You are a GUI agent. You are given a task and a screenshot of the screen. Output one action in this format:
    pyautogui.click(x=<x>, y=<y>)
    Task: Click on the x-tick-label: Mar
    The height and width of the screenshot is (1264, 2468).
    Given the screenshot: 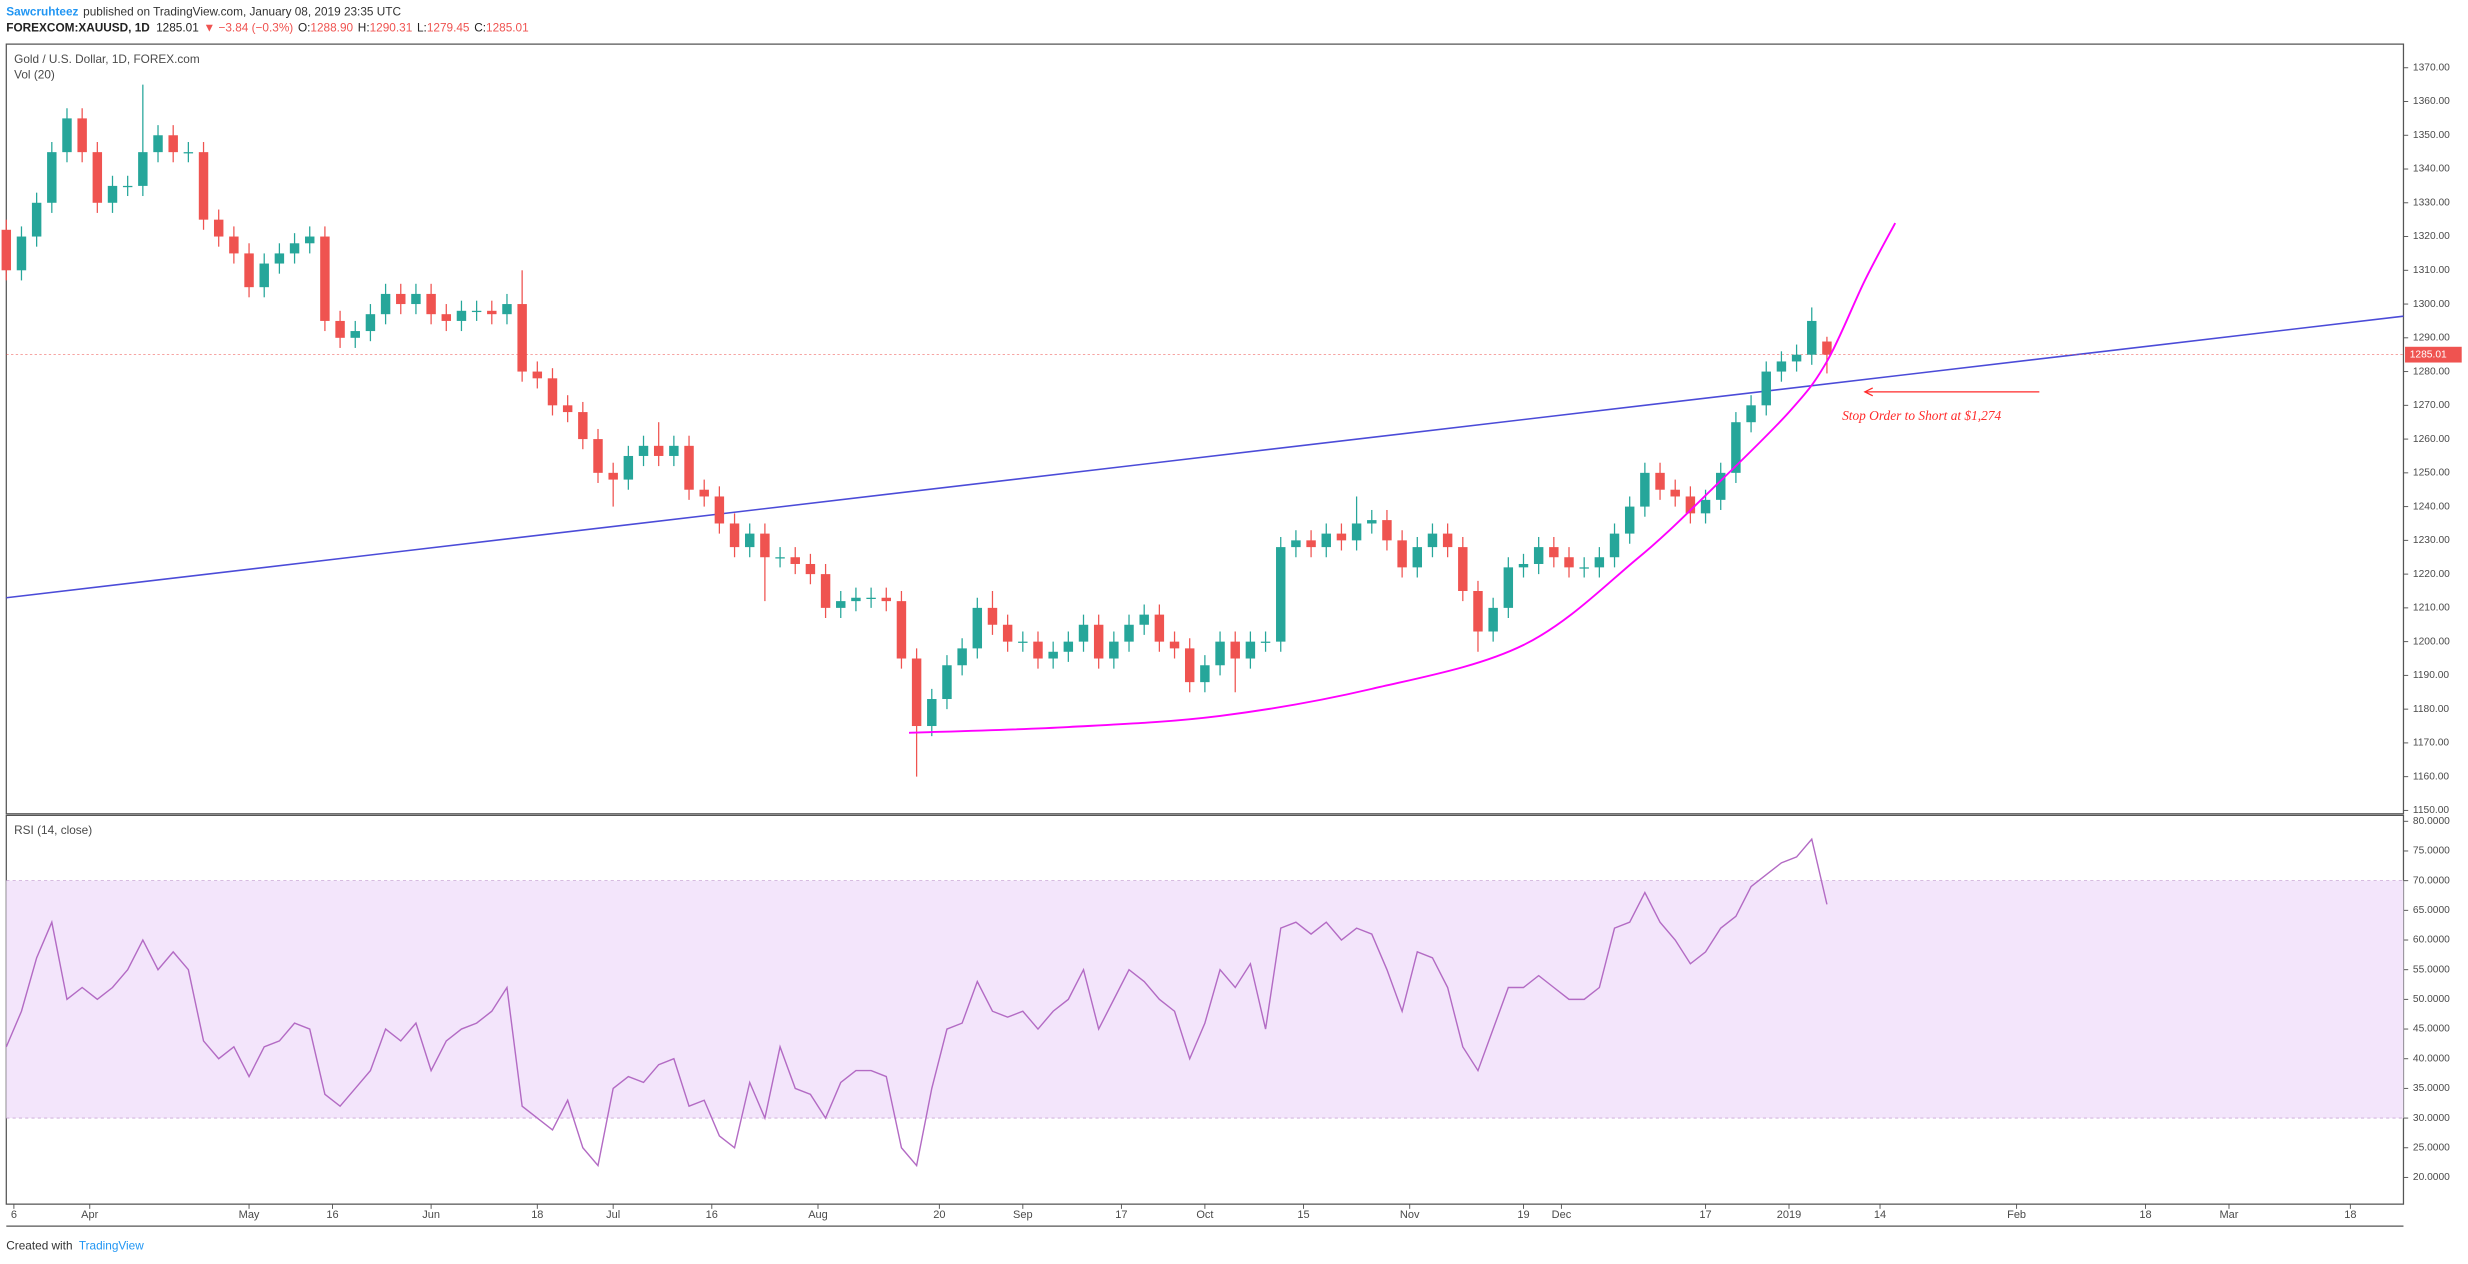 What is the action you would take?
    pyautogui.click(x=2229, y=1215)
    